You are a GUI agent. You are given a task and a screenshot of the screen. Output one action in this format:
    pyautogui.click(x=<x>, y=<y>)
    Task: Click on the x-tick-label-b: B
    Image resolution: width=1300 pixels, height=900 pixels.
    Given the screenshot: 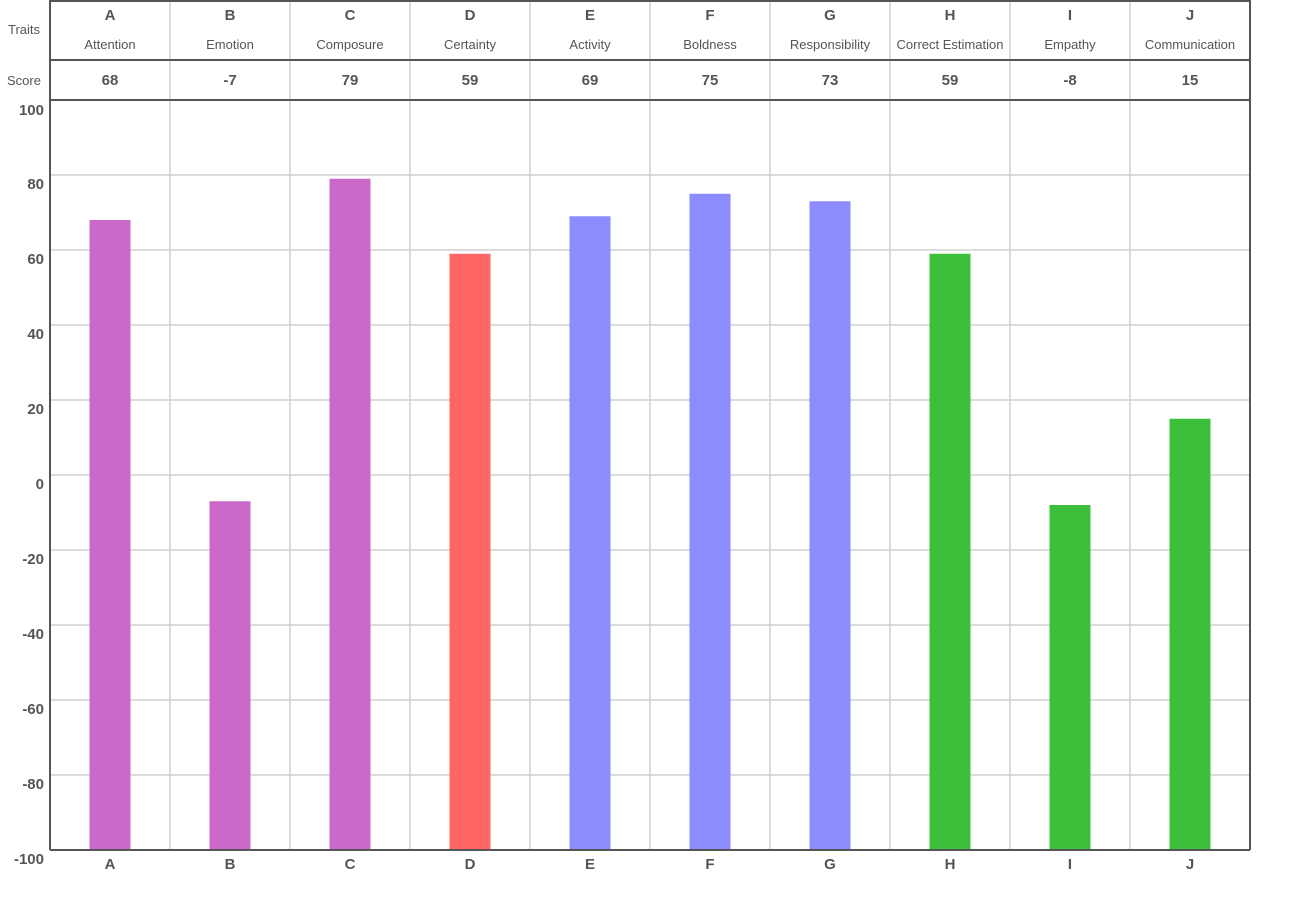 What is the action you would take?
    pyautogui.click(x=230, y=864)
    